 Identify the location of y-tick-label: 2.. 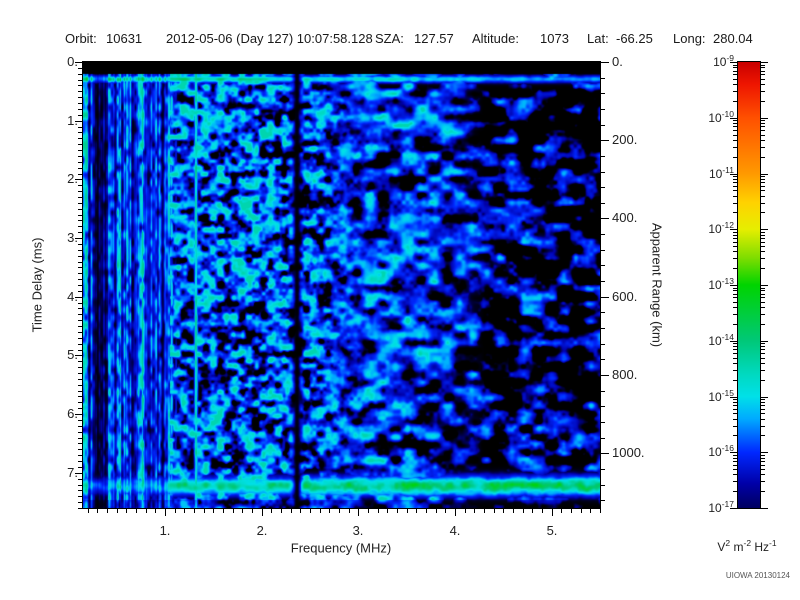
(72, 178).